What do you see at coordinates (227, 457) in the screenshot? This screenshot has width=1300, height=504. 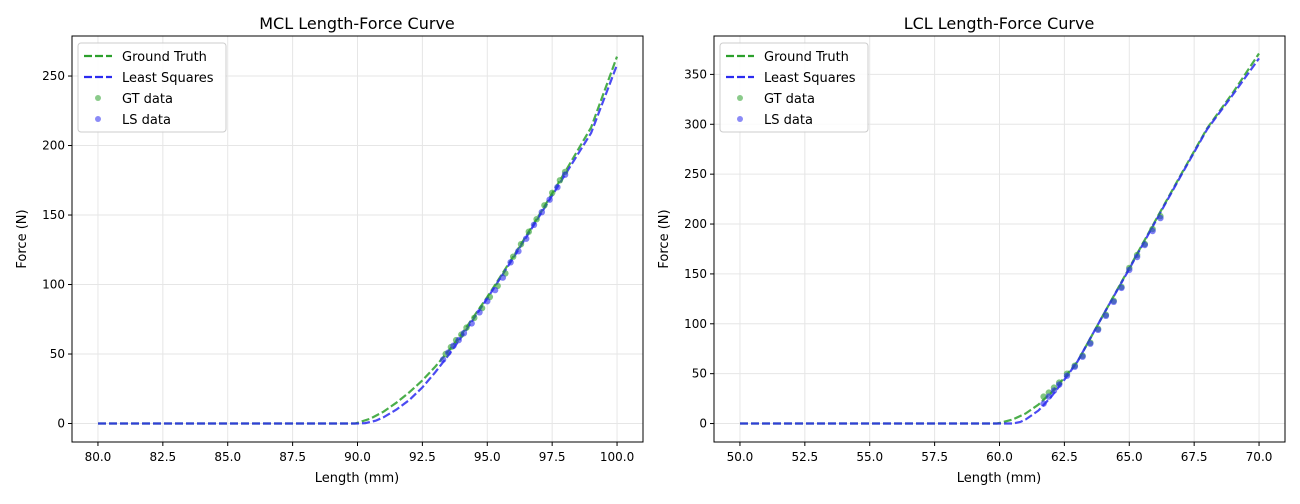 I see `mcl-xtick-label: 85.0` at bounding box center [227, 457].